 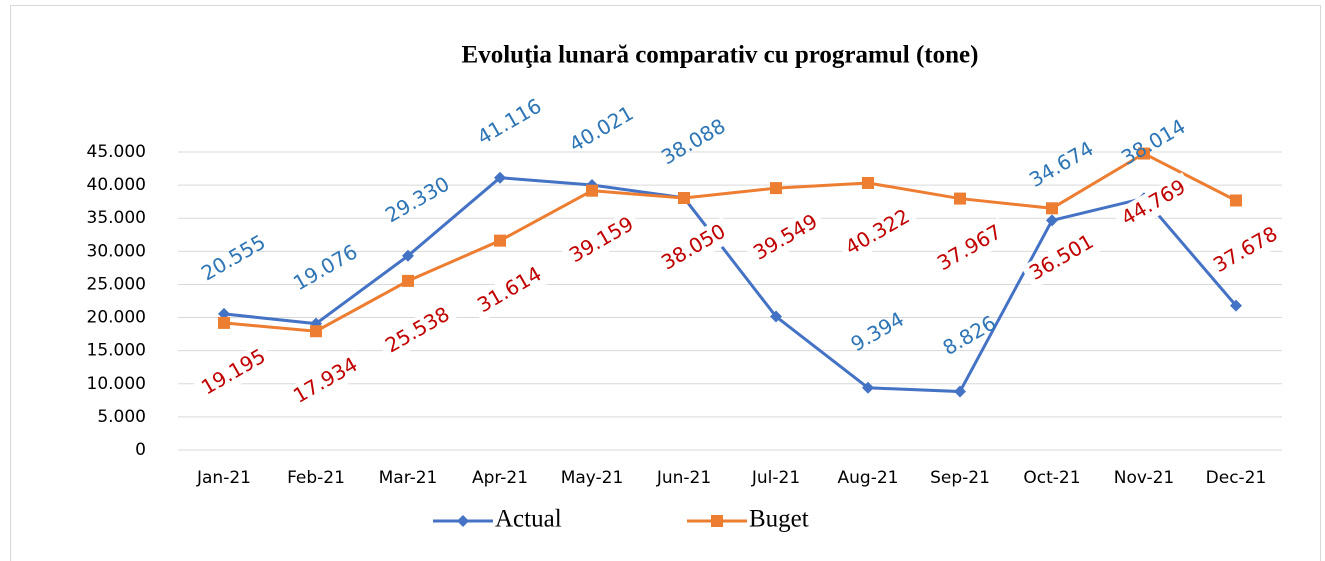 What do you see at coordinates (500, 478) in the screenshot?
I see `x-tick-label: Apr-21` at bounding box center [500, 478].